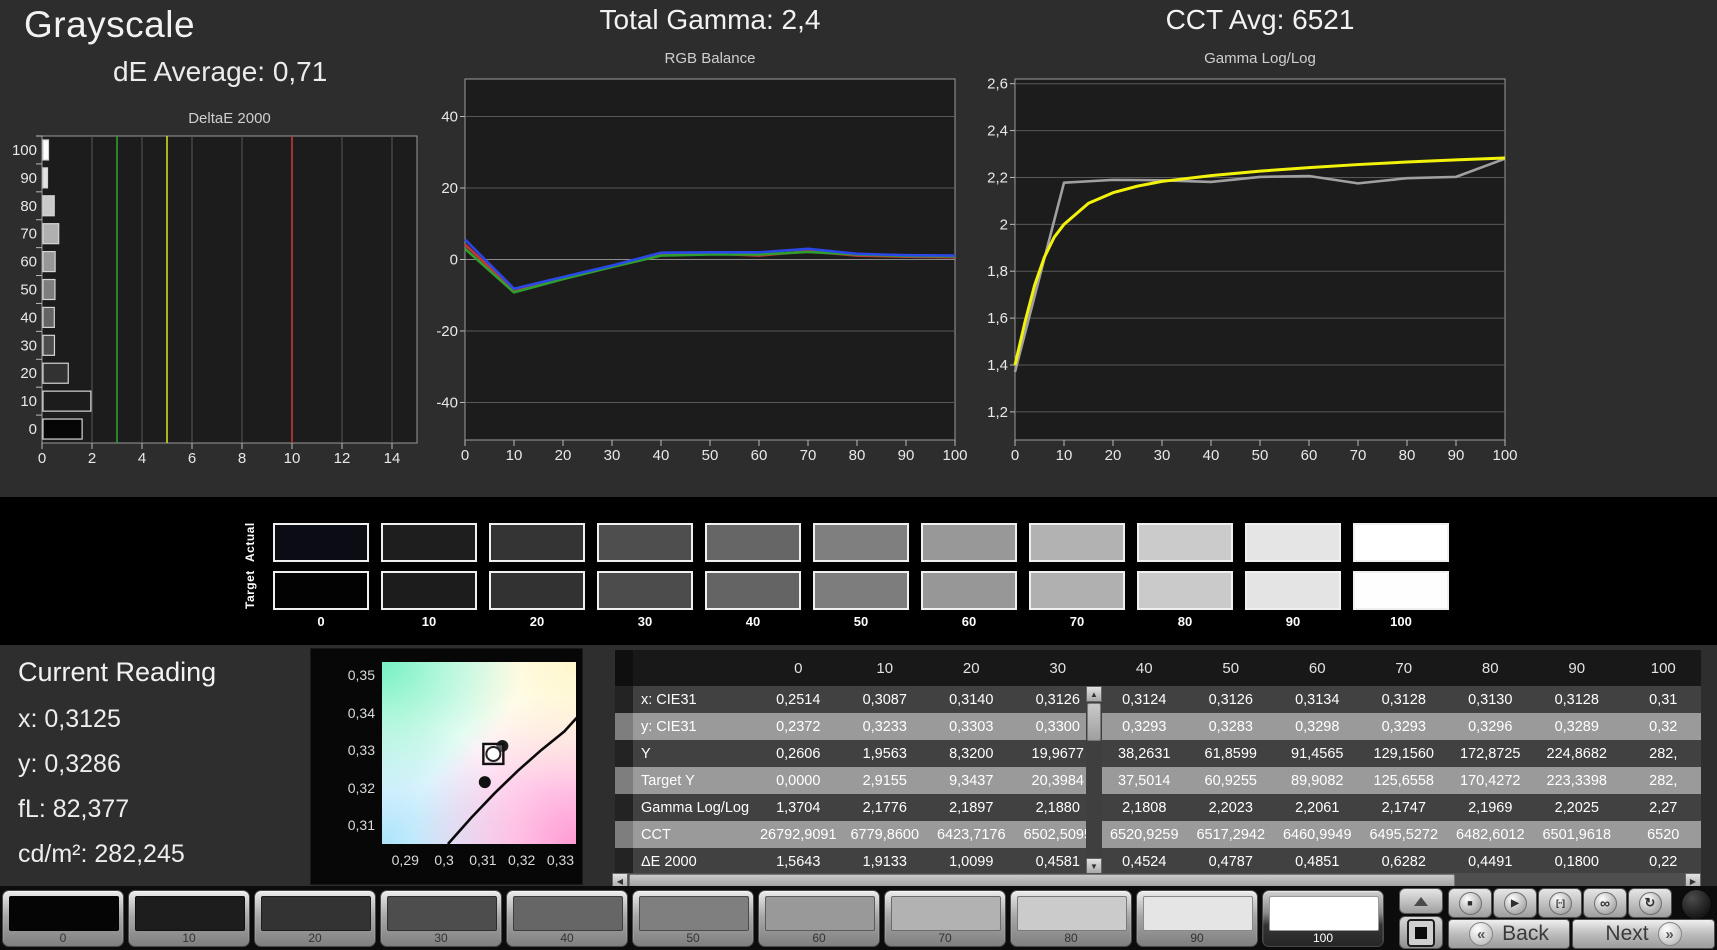 The height and width of the screenshot is (950, 1717). I want to click on svg-text: 10, so click(1064, 455).